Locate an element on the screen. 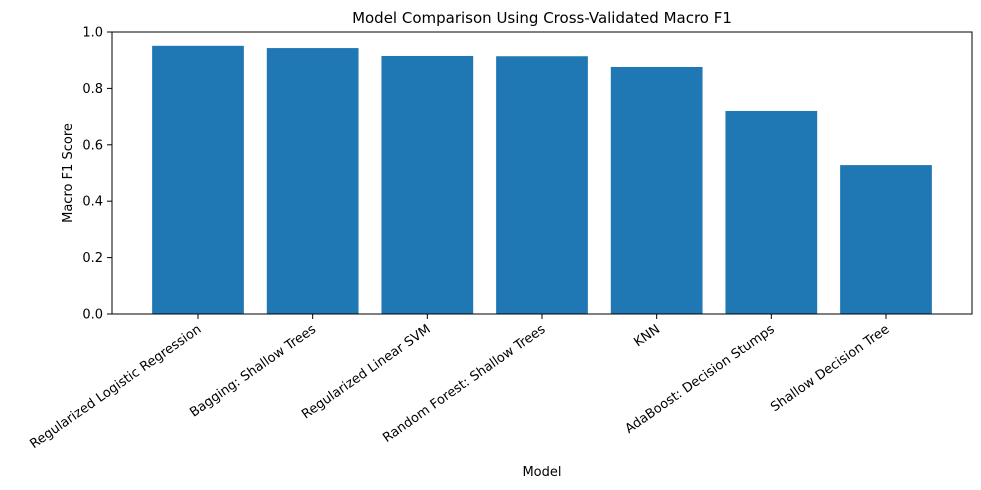 This screenshot has width=981, height=490. x-tick-label-2: Regularized Linear SVM is located at coordinates (366, 372).